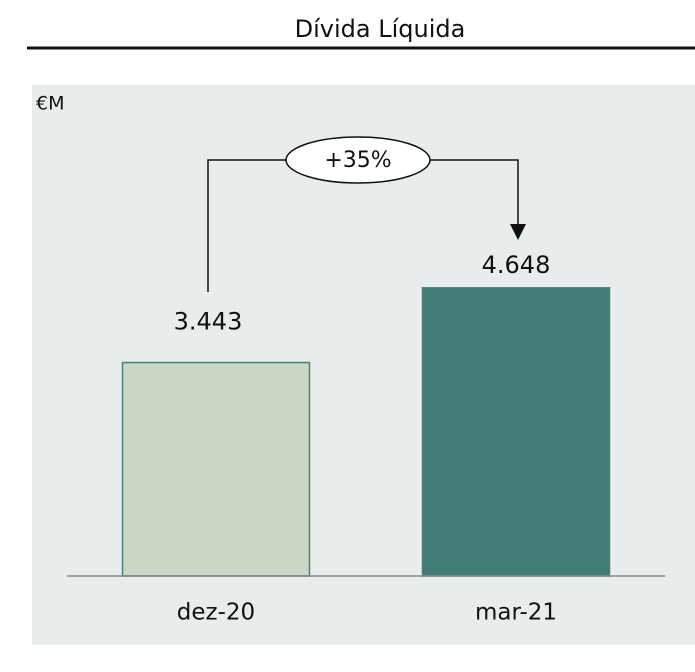  I want to click on x-tick-label: mar-21, so click(516, 613).